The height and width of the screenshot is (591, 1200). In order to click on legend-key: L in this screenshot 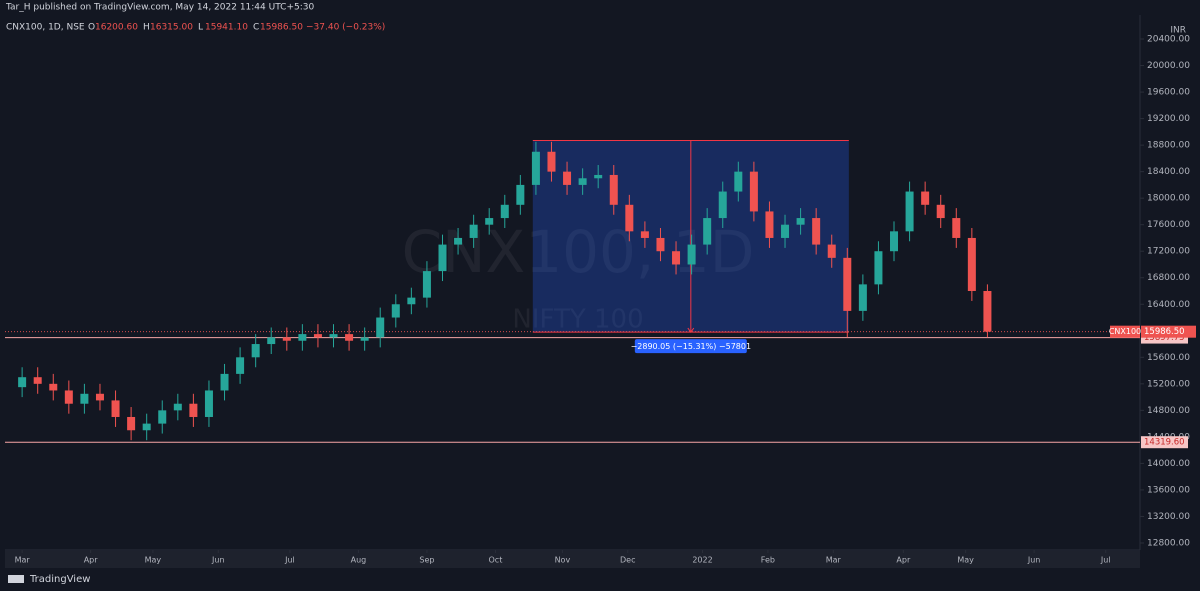, I will do `click(200, 28)`.